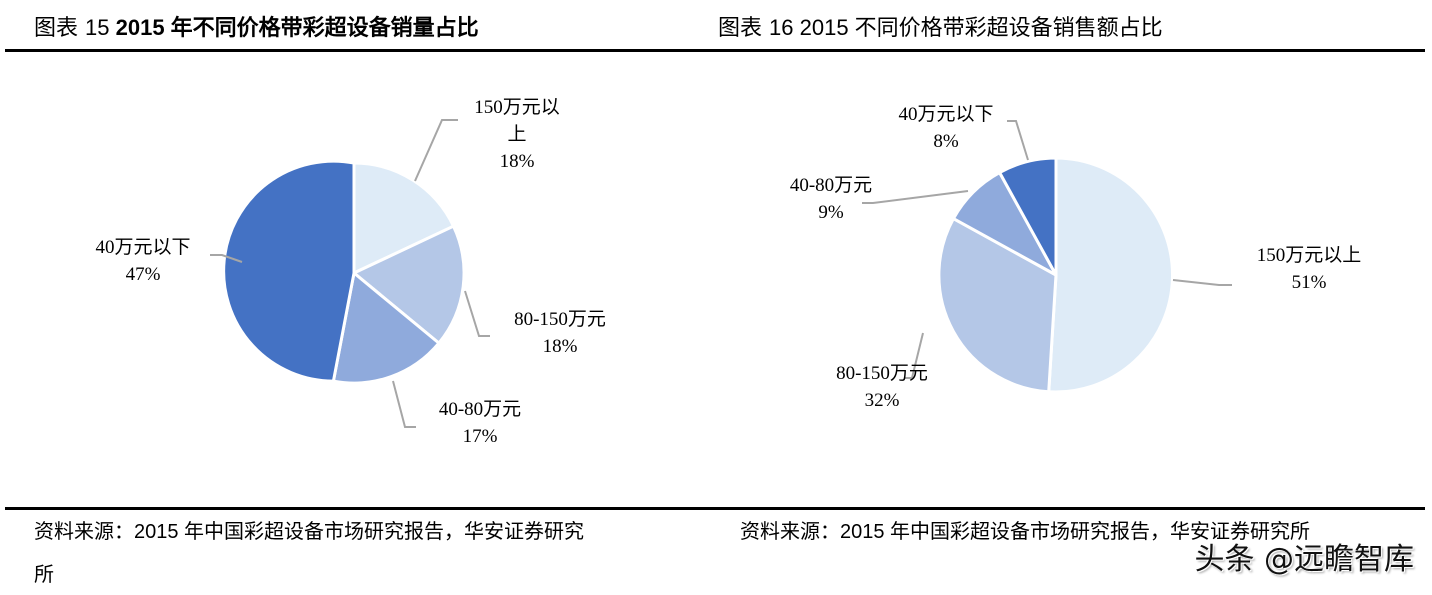  What do you see at coordinates (480, 436) in the screenshot?
I see `left-label-40-80-pct: 17%` at bounding box center [480, 436].